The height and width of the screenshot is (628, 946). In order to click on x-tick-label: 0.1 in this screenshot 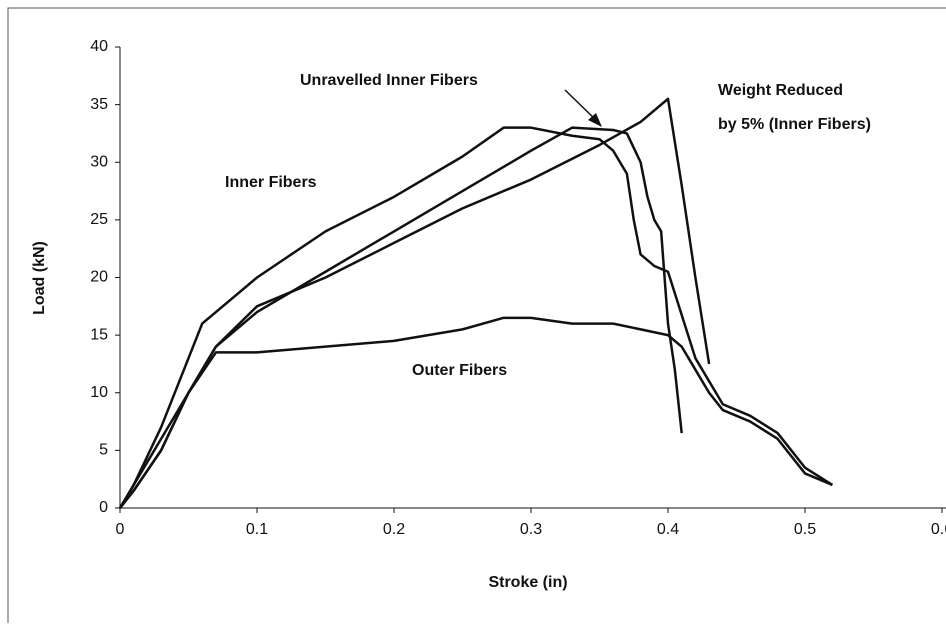, I will do `click(257, 529)`.